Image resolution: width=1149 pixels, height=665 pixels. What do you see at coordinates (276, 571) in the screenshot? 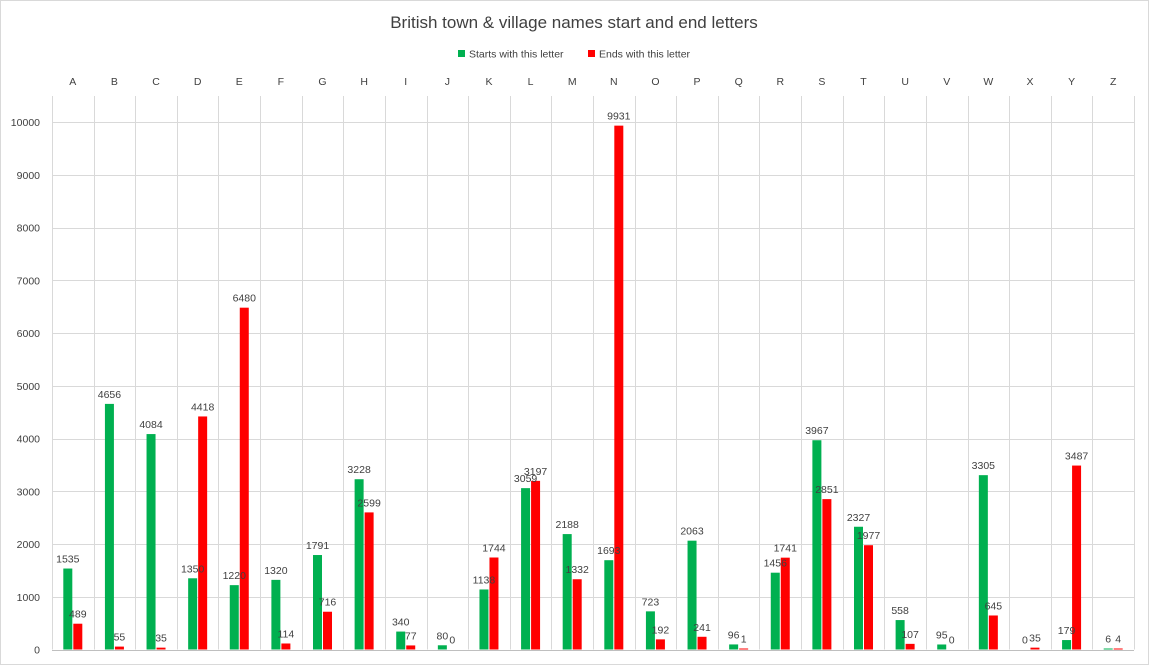
I see `label-starts-F: 1320` at bounding box center [276, 571].